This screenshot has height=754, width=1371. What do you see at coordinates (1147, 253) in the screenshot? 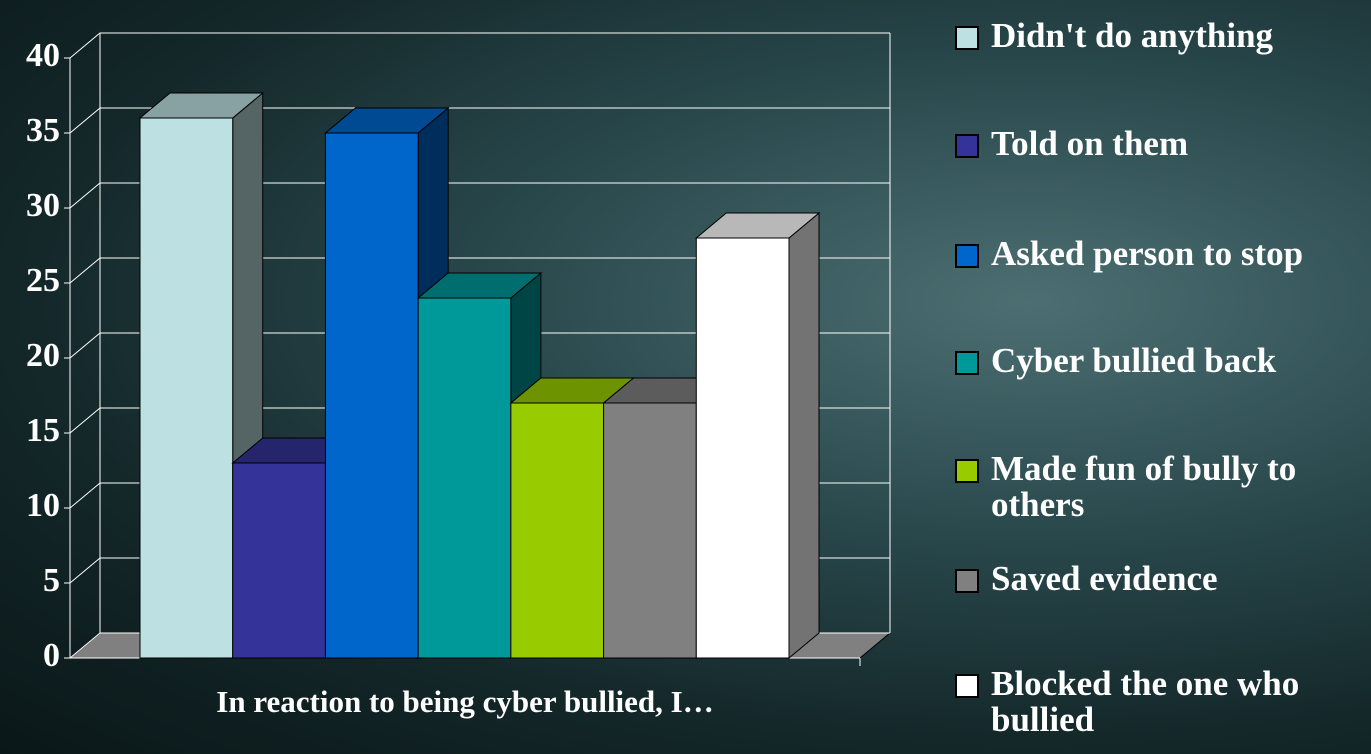
I see `legend-label: Asked person to stop` at bounding box center [1147, 253].